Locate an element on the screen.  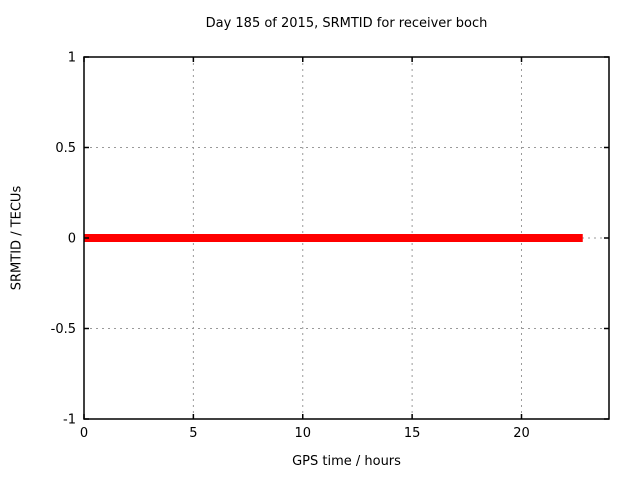
y-tick-label: 0.5 is located at coordinates (65, 148).